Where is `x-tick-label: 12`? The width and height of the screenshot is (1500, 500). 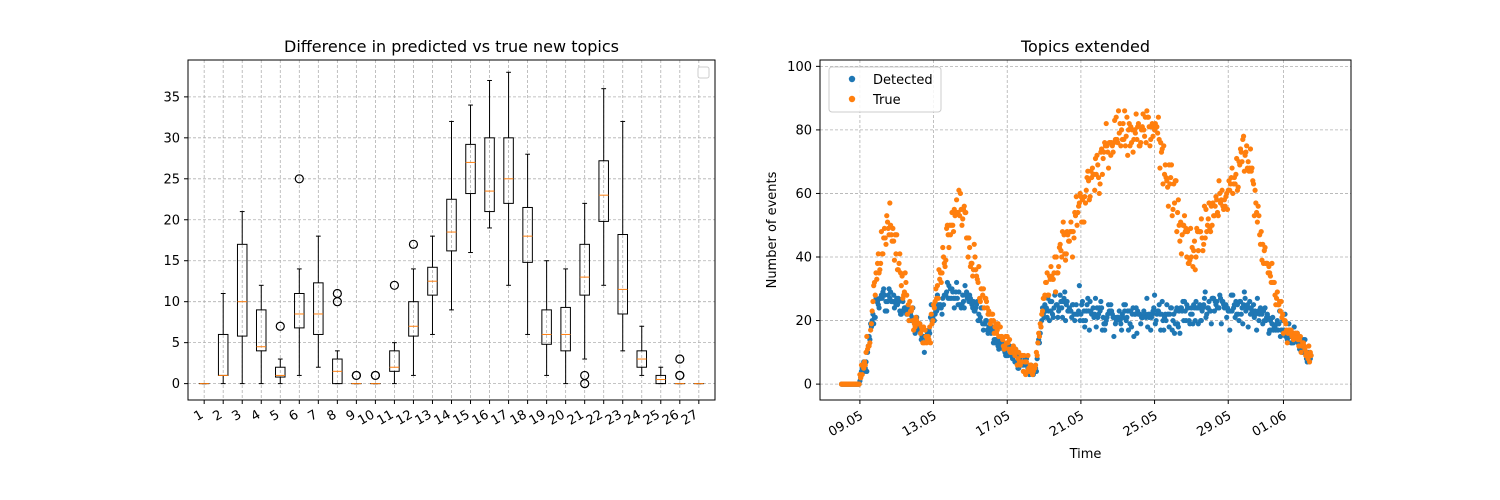 x-tick-label: 12 is located at coordinates (405, 417).